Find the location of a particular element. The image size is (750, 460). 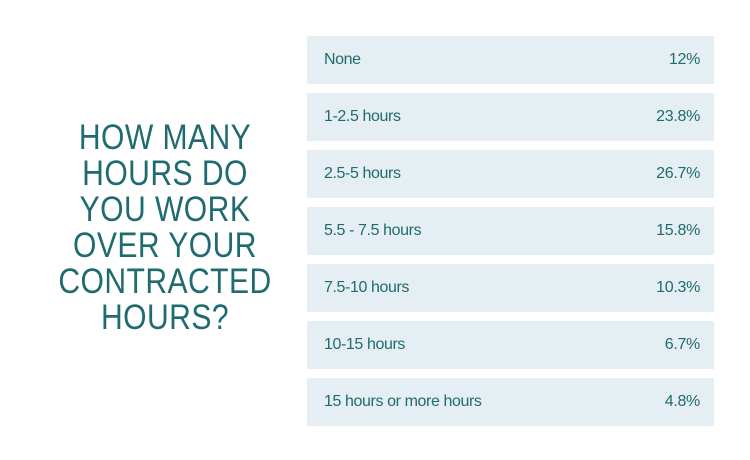

row-value: 6.7% is located at coordinates (682, 344).